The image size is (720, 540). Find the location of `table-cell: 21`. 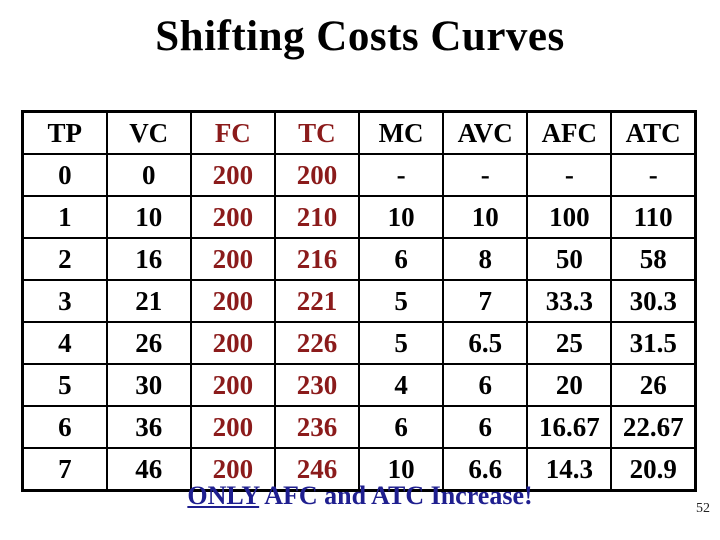

table-cell: 21 is located at coordinates (148, 301).